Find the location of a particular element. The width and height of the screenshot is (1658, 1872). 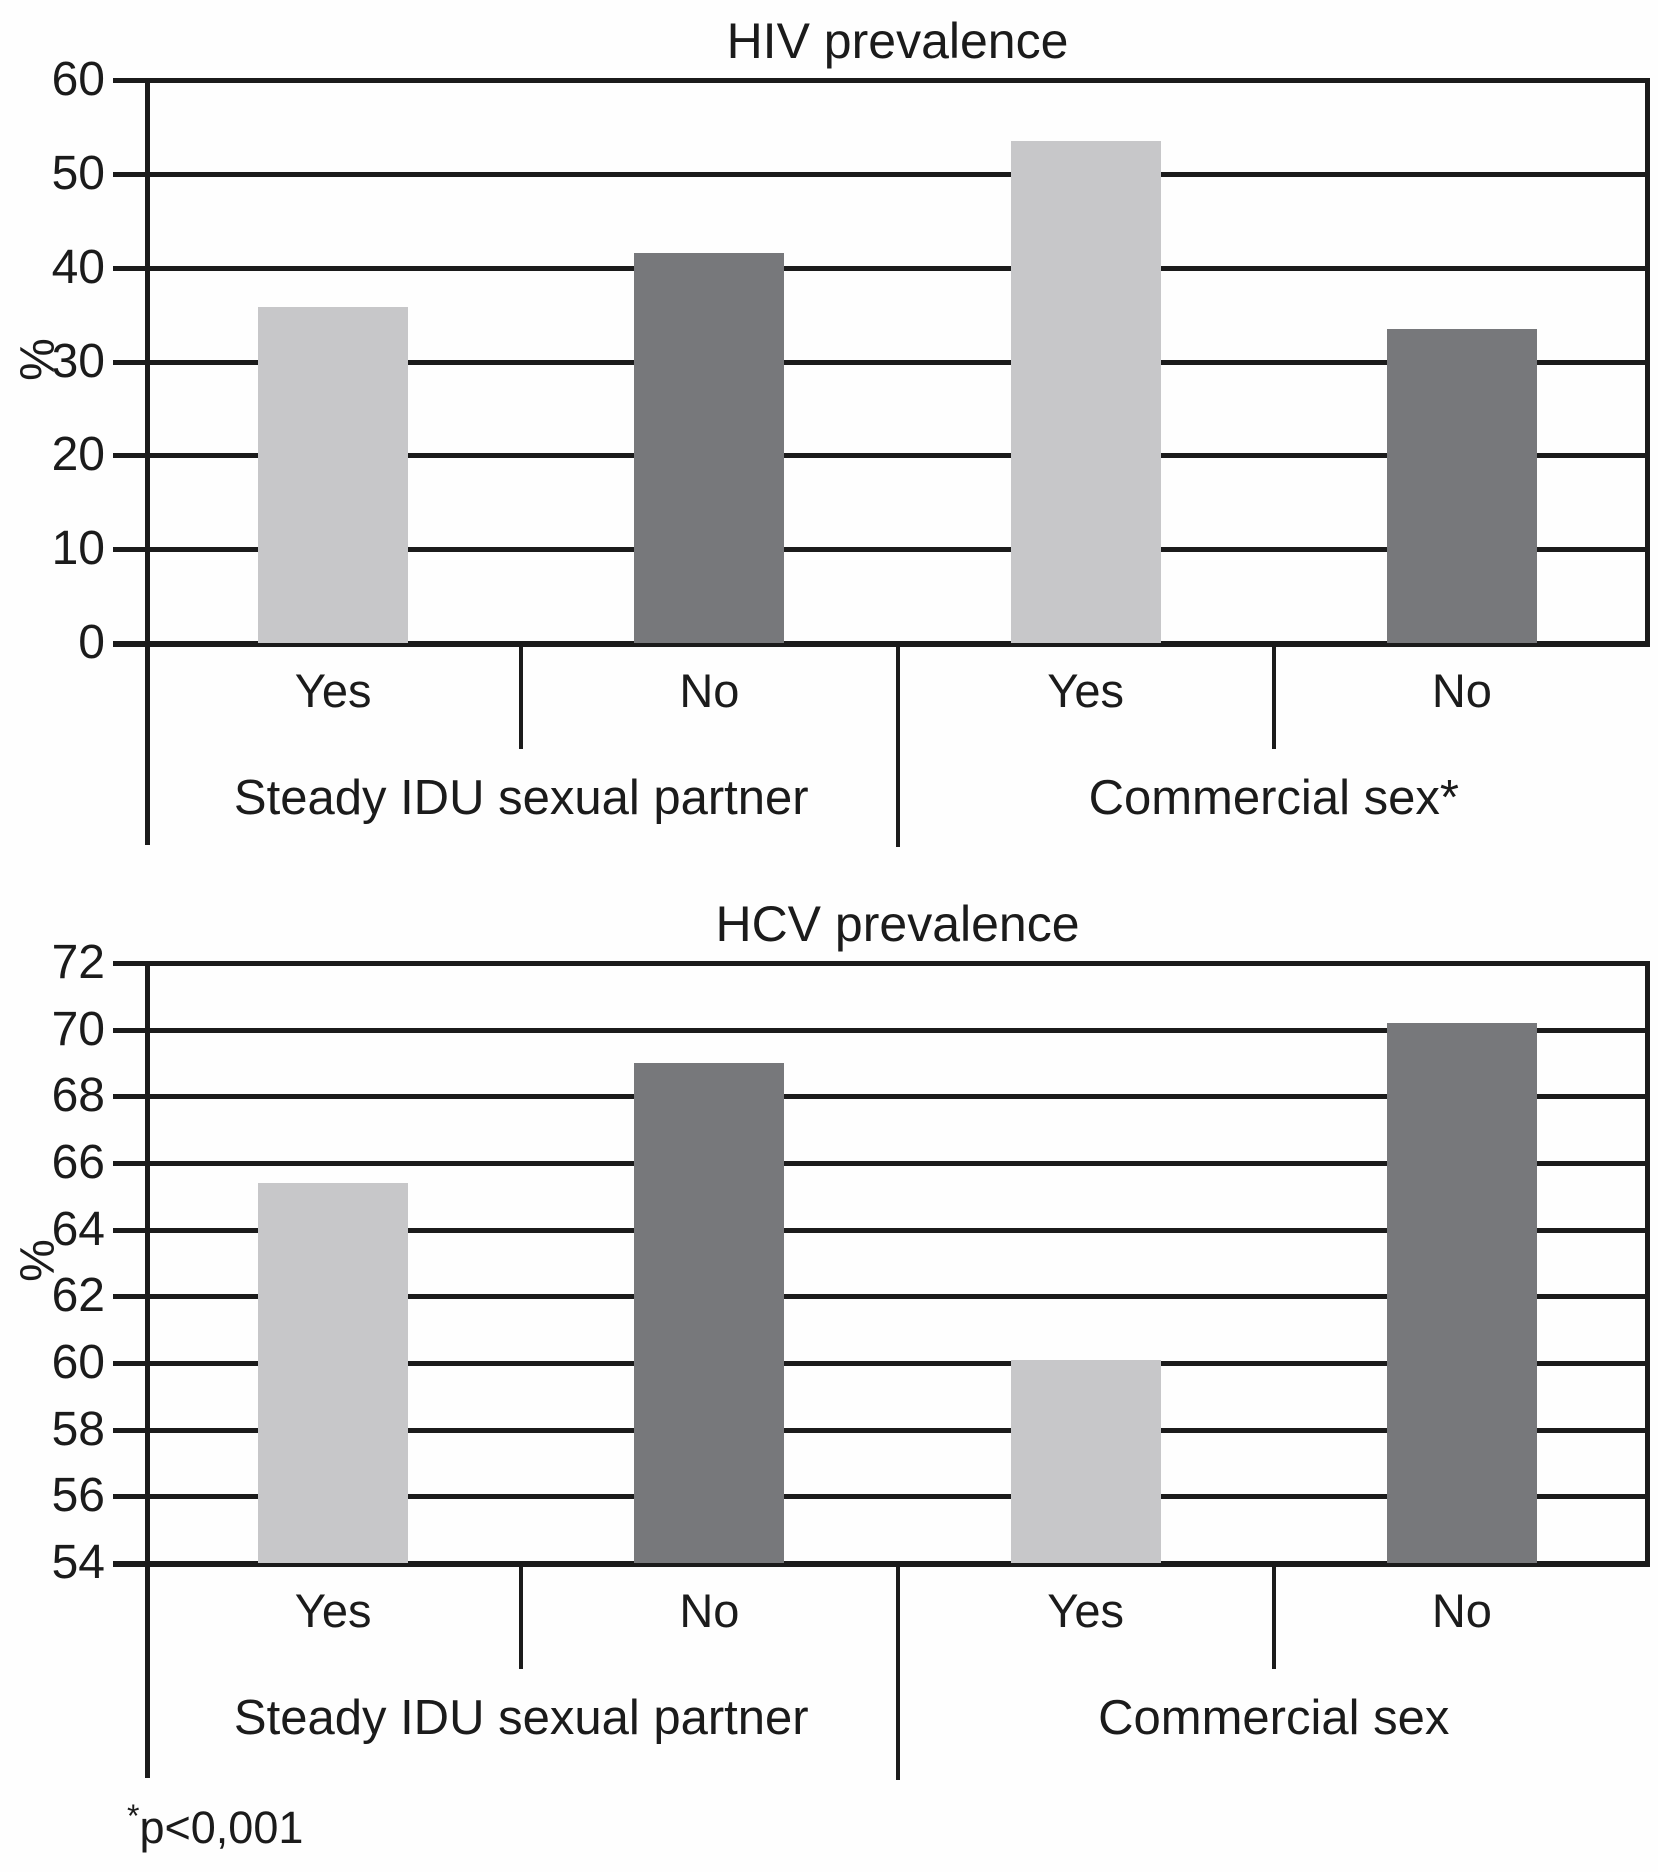

chart-title-hcv: HCV prevalence is located at coordinates (897, 924).